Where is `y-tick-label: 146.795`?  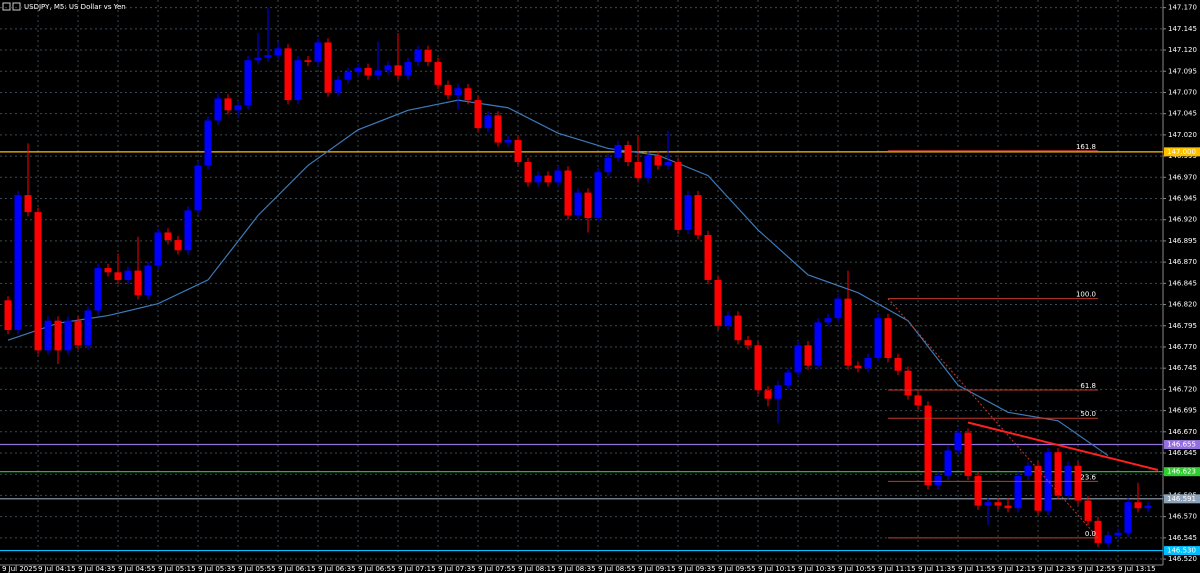
y-tick-label: 146.795 is located at coordinates (1182, 326).